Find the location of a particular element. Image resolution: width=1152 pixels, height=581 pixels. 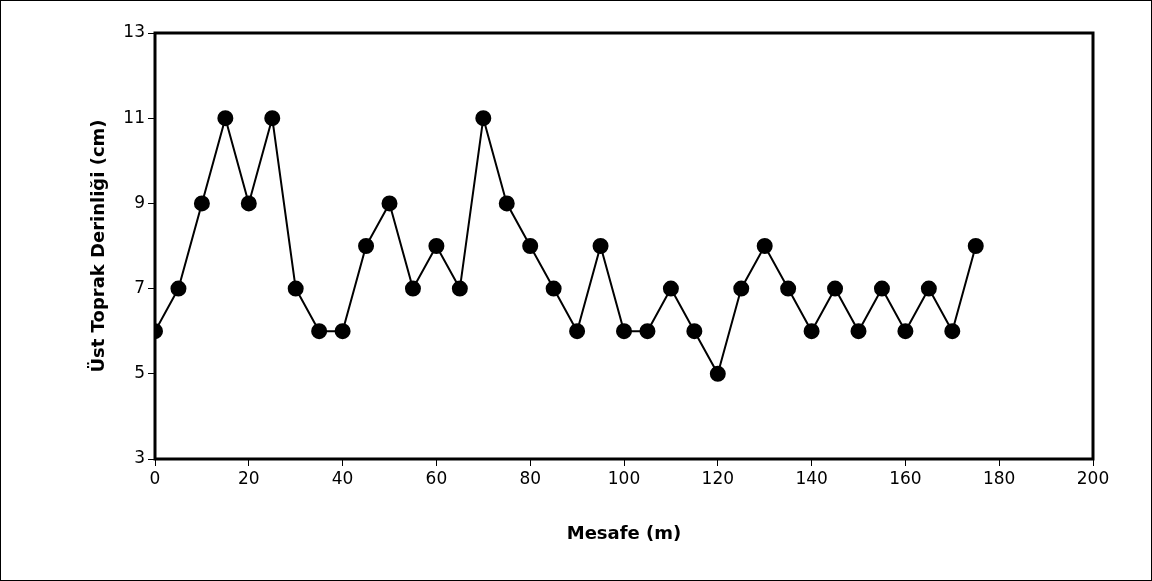

x-tick-label: 120 is located at coordinates (718, 477).